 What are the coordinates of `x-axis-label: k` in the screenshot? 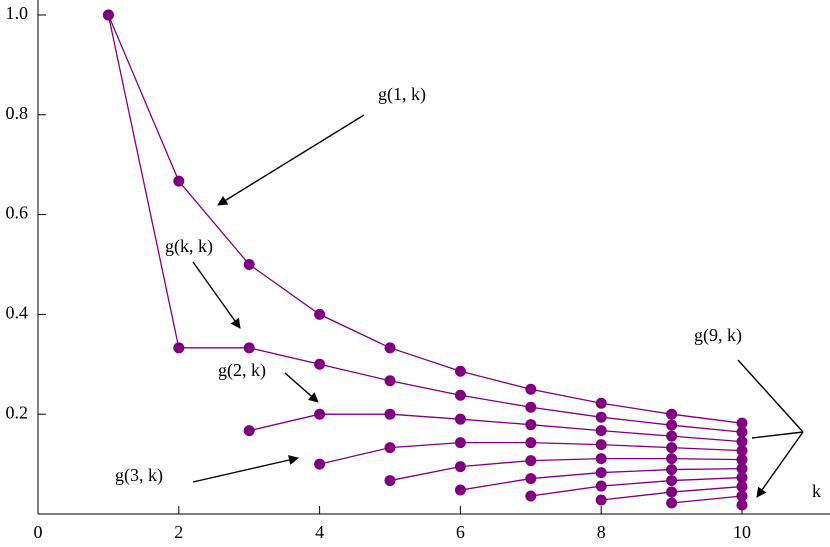 It's located at (816, 491).